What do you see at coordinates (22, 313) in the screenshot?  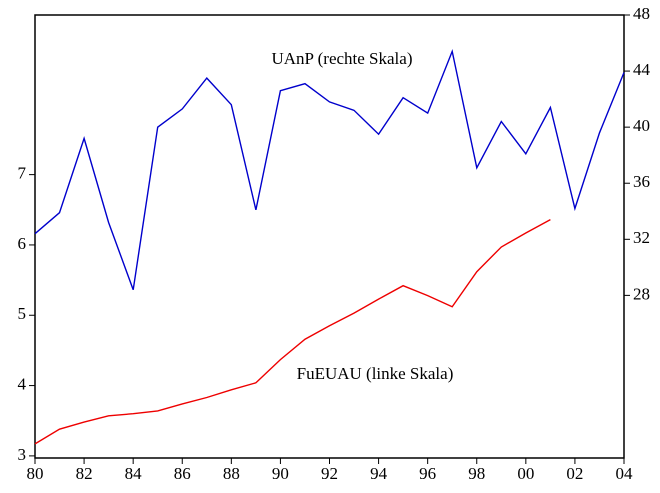 I see `y-tick-label: 5` at bounding box center [22, 313].